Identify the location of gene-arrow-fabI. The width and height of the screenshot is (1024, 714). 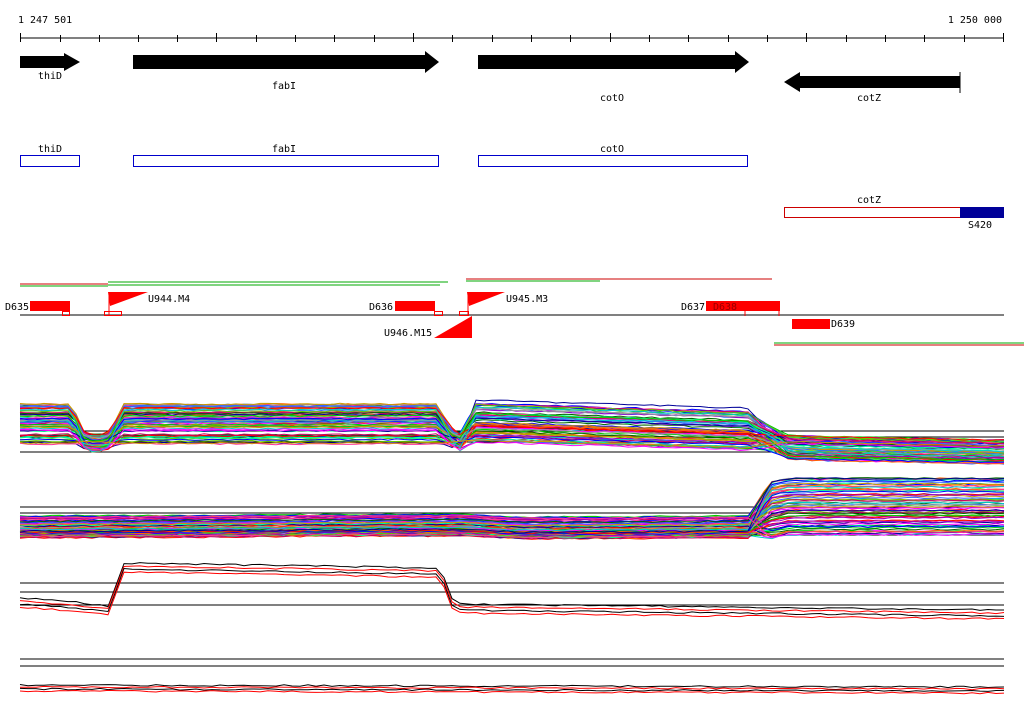
(286, 62).